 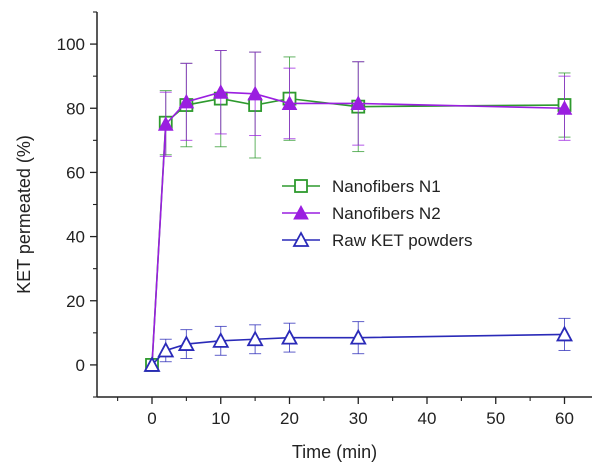 What do you see at coordinates (75, 172) in the screenshot?
I see `y-tick-label: 60` at bounding box center [75, 172].